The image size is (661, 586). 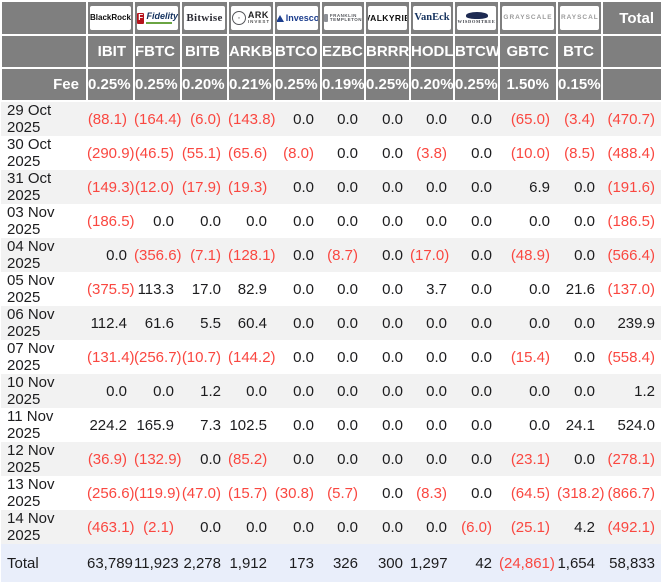 I want to click on fidelity-logo-icon: F Fidelity, so click(x=157, y=18).